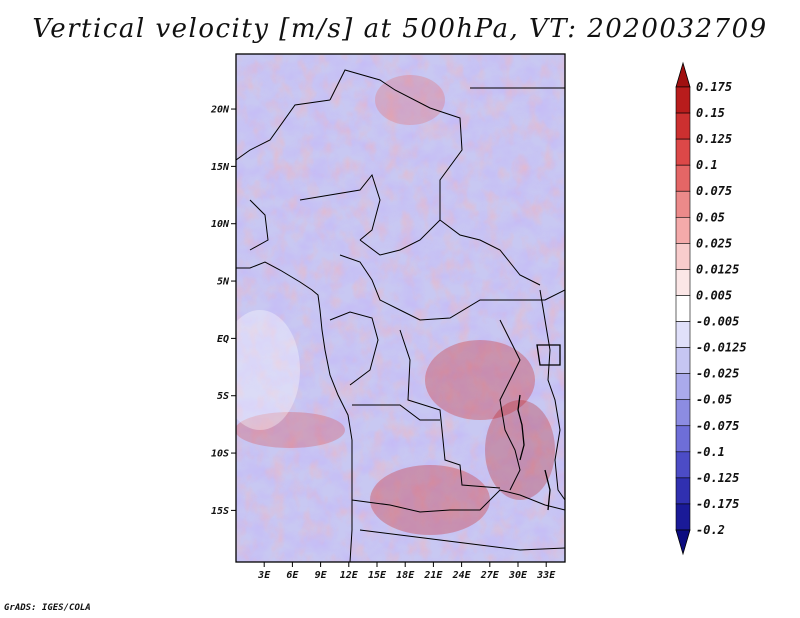 The image size is (800, 618). What do you see at coordinates (547, 490) in the screenshot?
I see `lake-malawi` at bounding box center [547, 490].